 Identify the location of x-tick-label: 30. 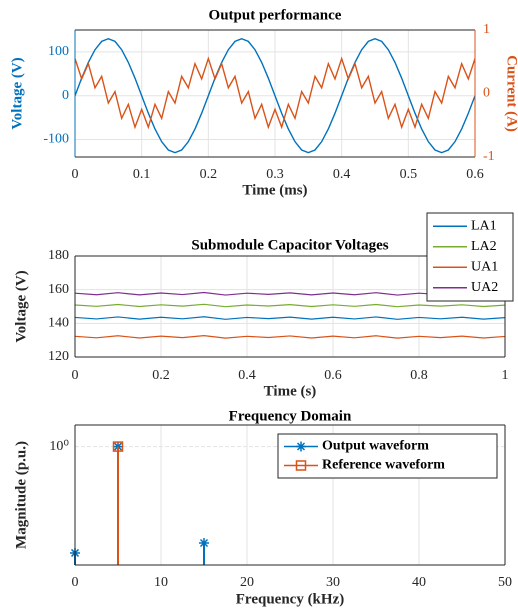
(333, 582).